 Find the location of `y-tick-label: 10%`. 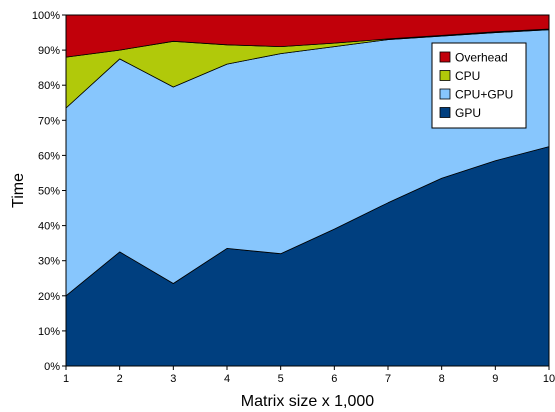

y-tick-label: 10% is located at coordinates (49, 332).